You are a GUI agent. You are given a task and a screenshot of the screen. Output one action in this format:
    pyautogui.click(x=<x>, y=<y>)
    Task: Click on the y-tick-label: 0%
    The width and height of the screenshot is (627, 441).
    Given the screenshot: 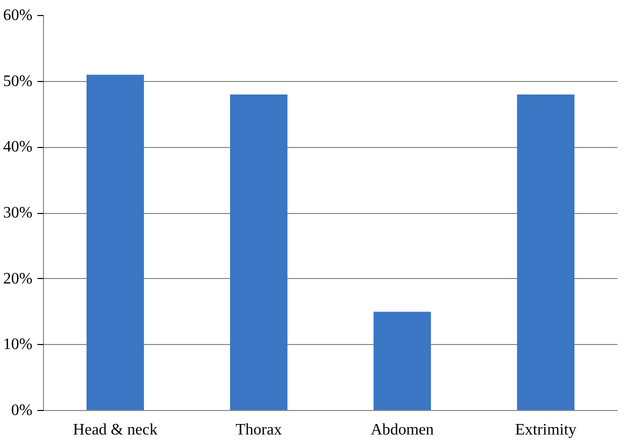 What is the action you would take?
    pyautogui.click(x=21, y=410)
    